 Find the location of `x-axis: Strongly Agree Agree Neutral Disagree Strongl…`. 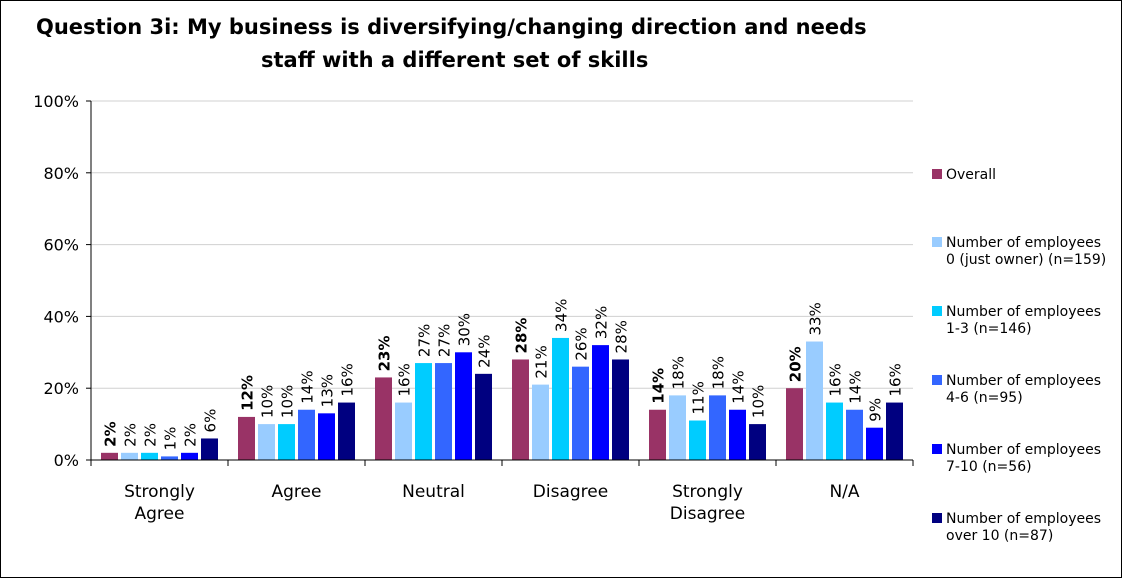

x-axis: Strongly Agree Agree Neutral Disagree Strongl… is located at coordinates (502, 491).